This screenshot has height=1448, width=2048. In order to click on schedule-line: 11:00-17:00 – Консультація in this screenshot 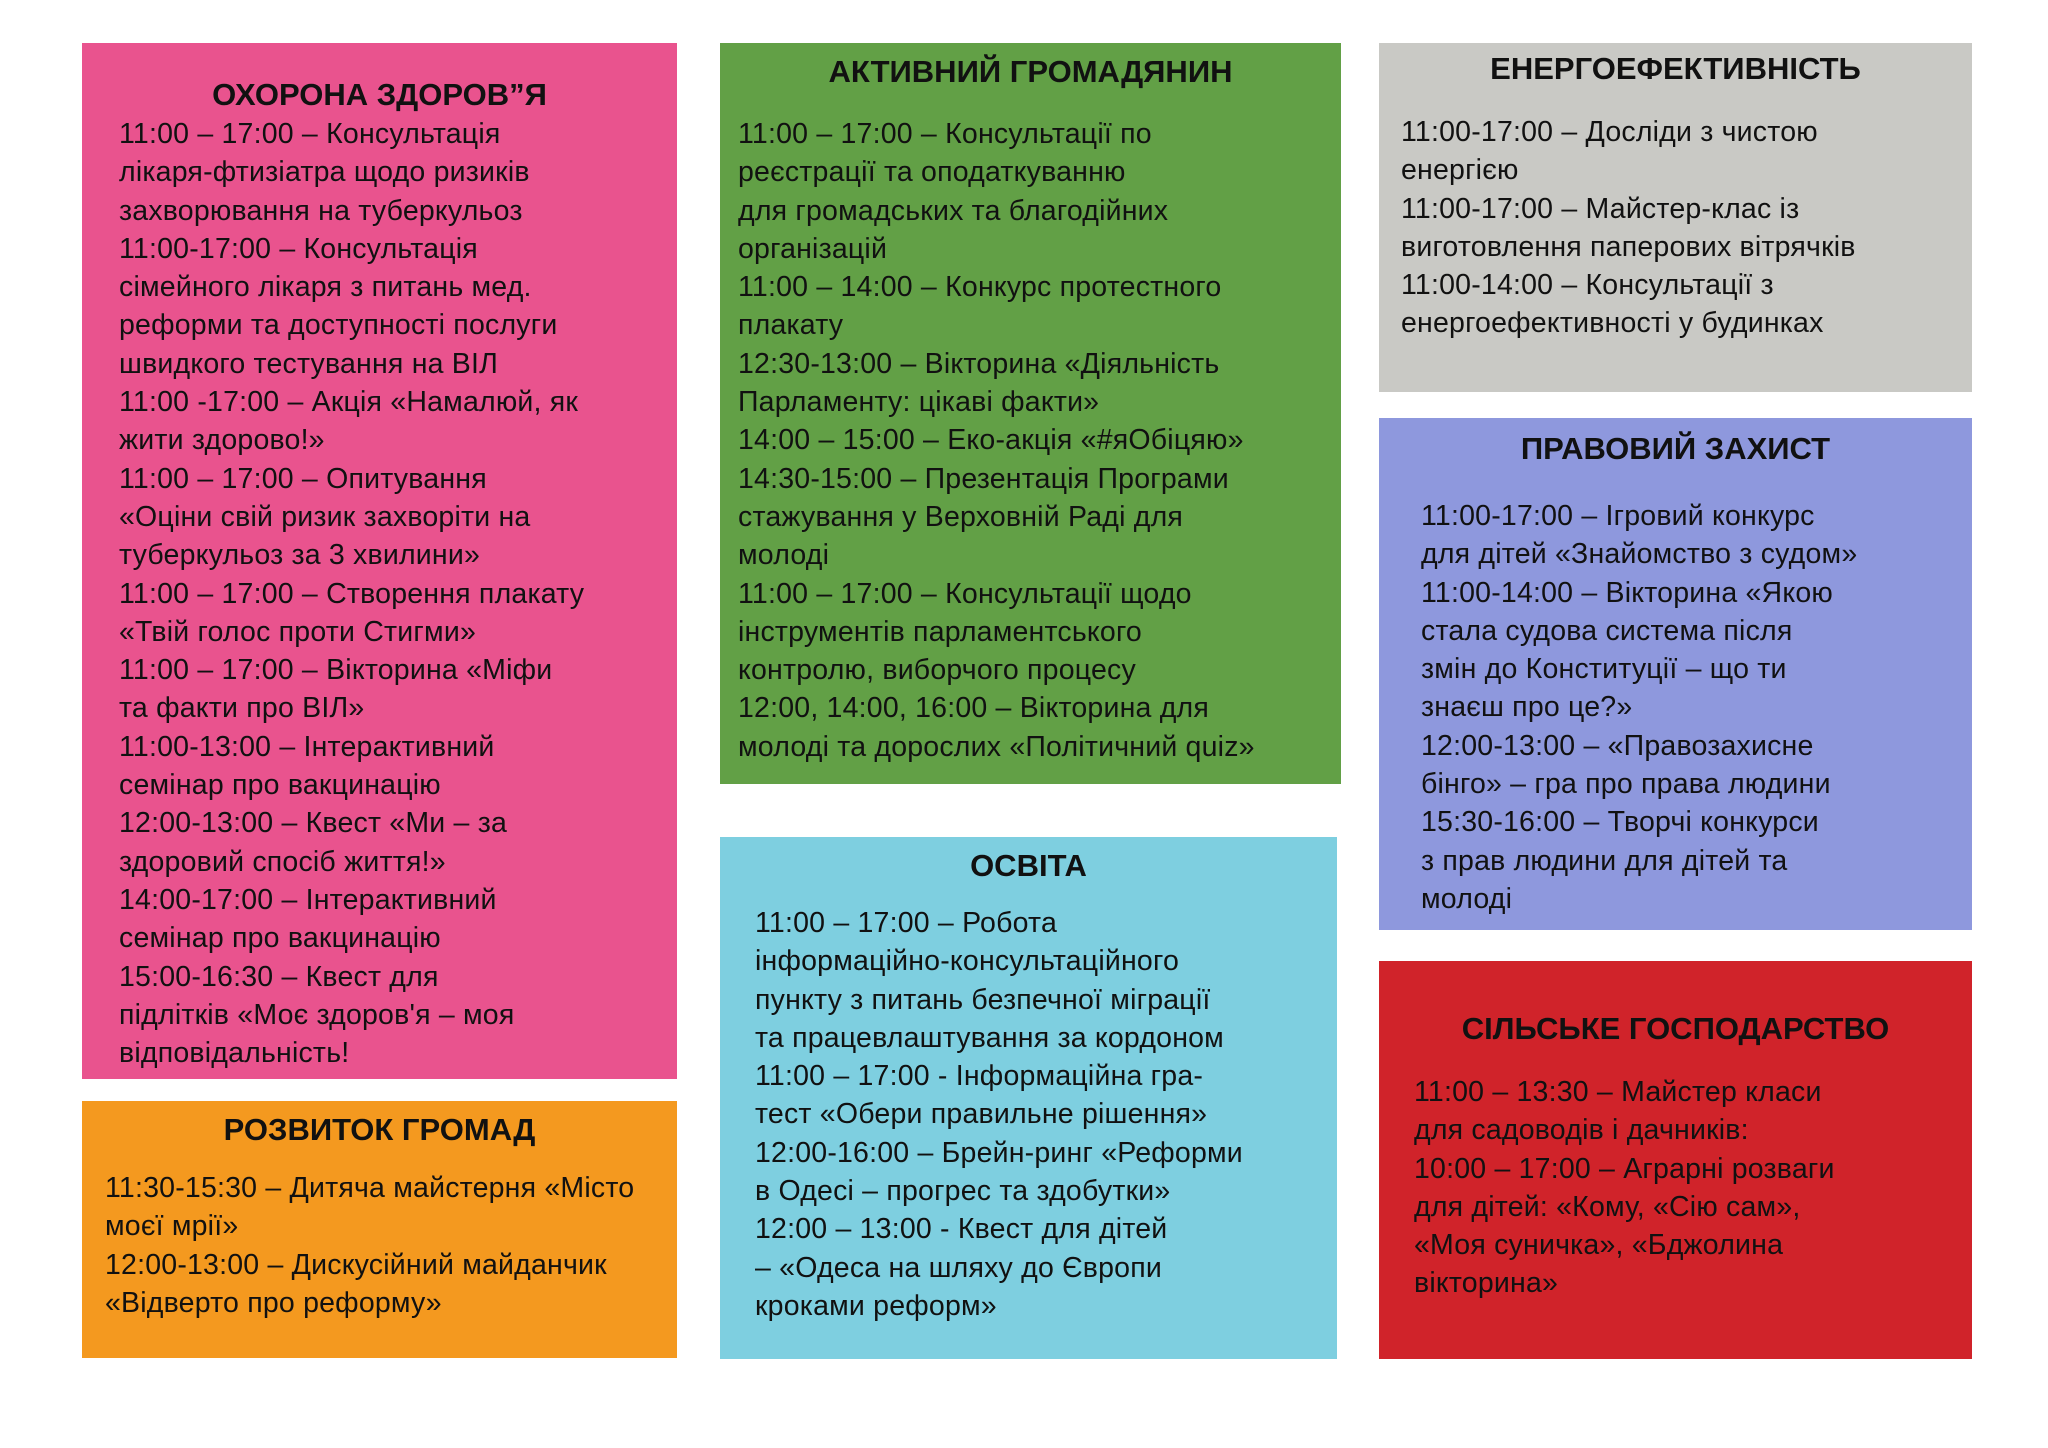, I will do `click(298, 248)`.